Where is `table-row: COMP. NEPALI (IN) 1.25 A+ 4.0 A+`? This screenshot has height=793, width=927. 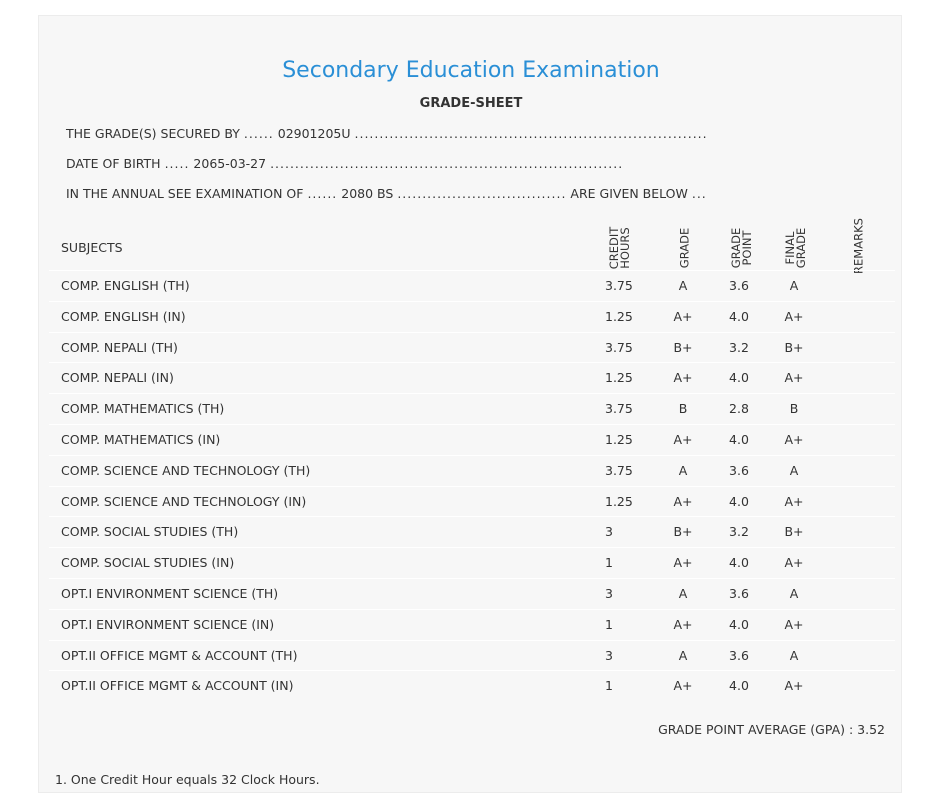 table-row: COMP. NEPALI (IN) 1.25 A+ 4.0 A+ is located at coordinates (472, 377).